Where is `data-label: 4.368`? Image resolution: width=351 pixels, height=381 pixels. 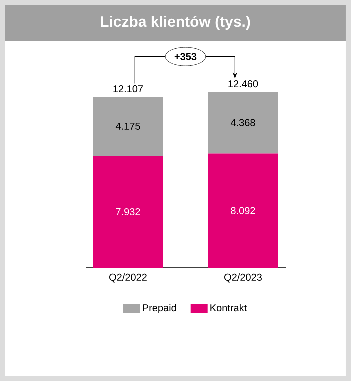 data-label: 4.368 is located at coordinates (243, 122).